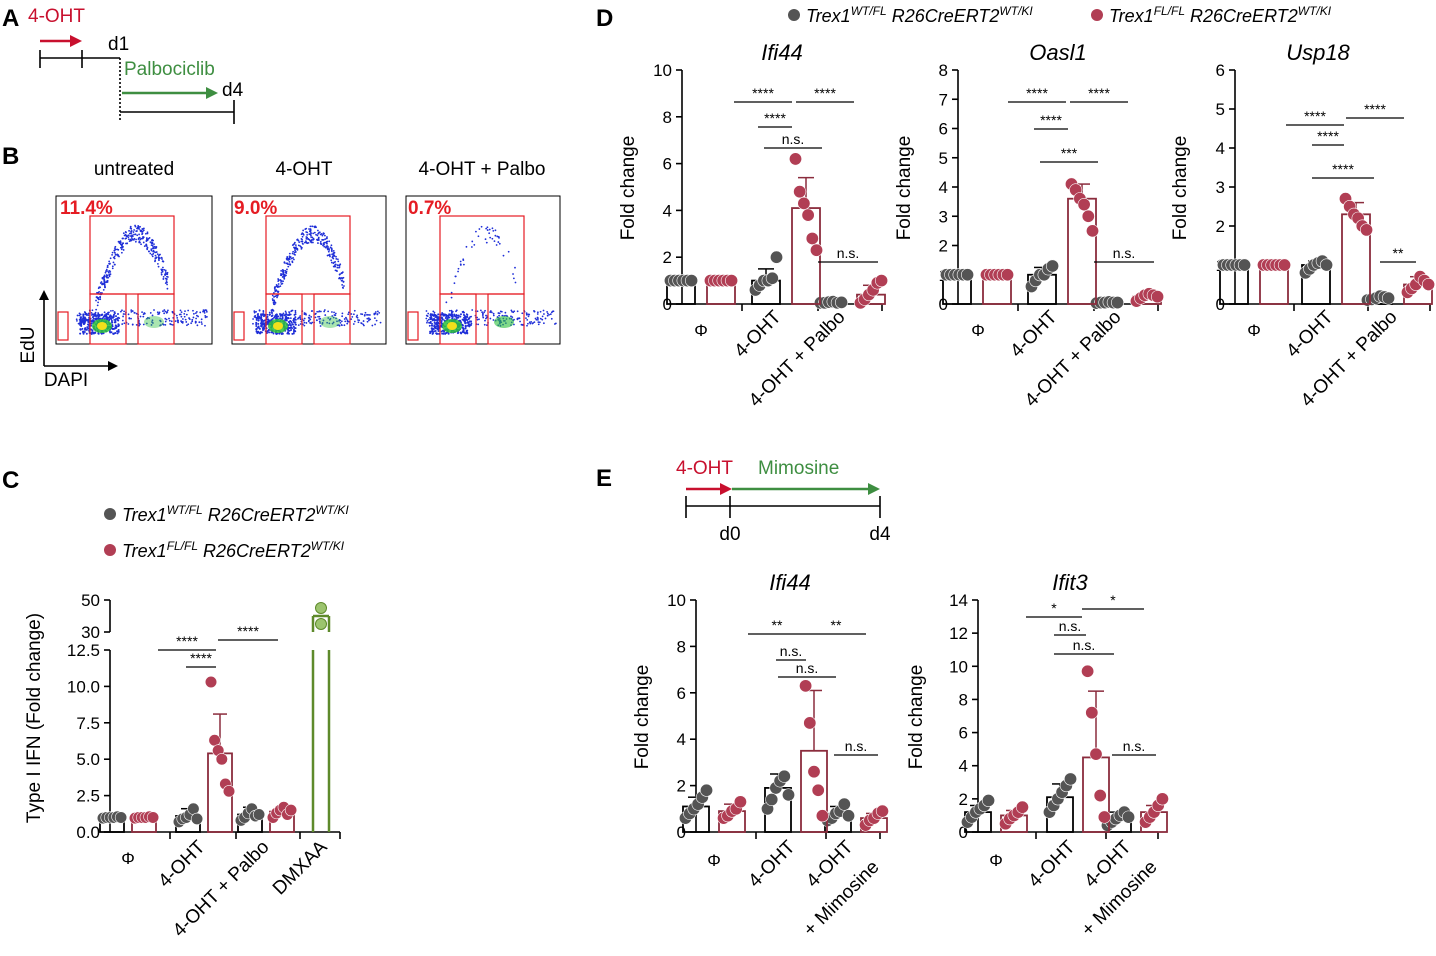  Describe the element at coordinates (978, 330) in the screenshot. I see `d2-xlabel-phi: Φ` at that location.